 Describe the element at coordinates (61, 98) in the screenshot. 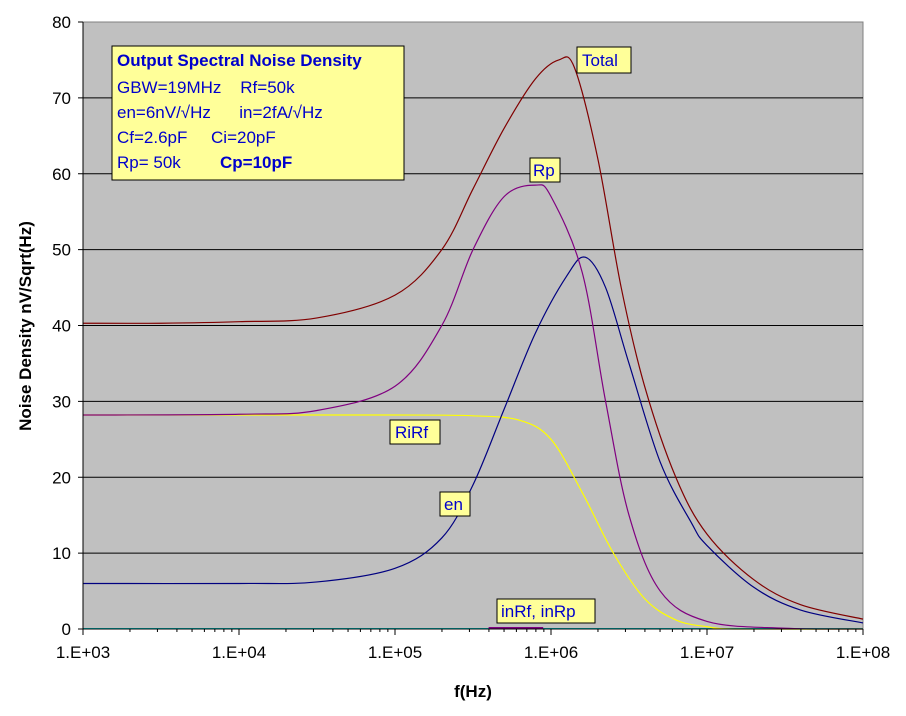

I see `y-tick-label: 70` at that location.